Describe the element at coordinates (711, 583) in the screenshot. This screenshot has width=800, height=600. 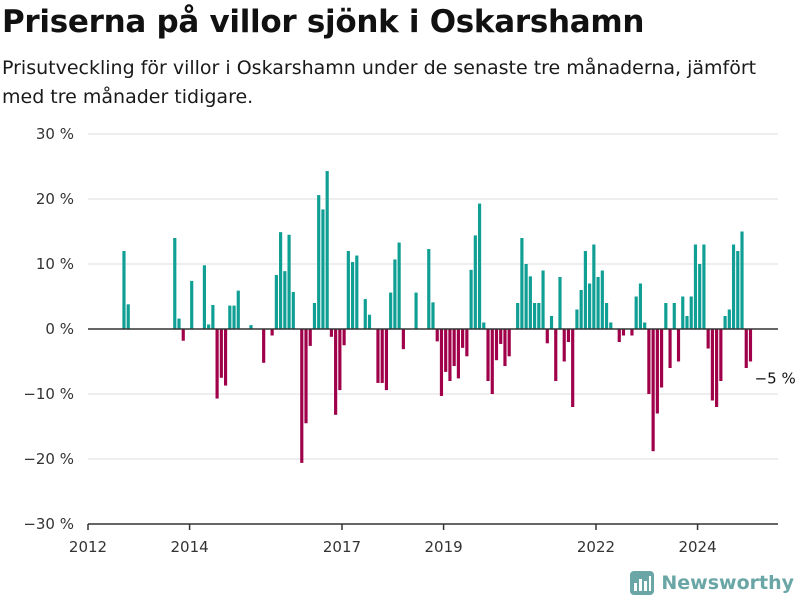
I see `brand: Newsworthy` at that location.